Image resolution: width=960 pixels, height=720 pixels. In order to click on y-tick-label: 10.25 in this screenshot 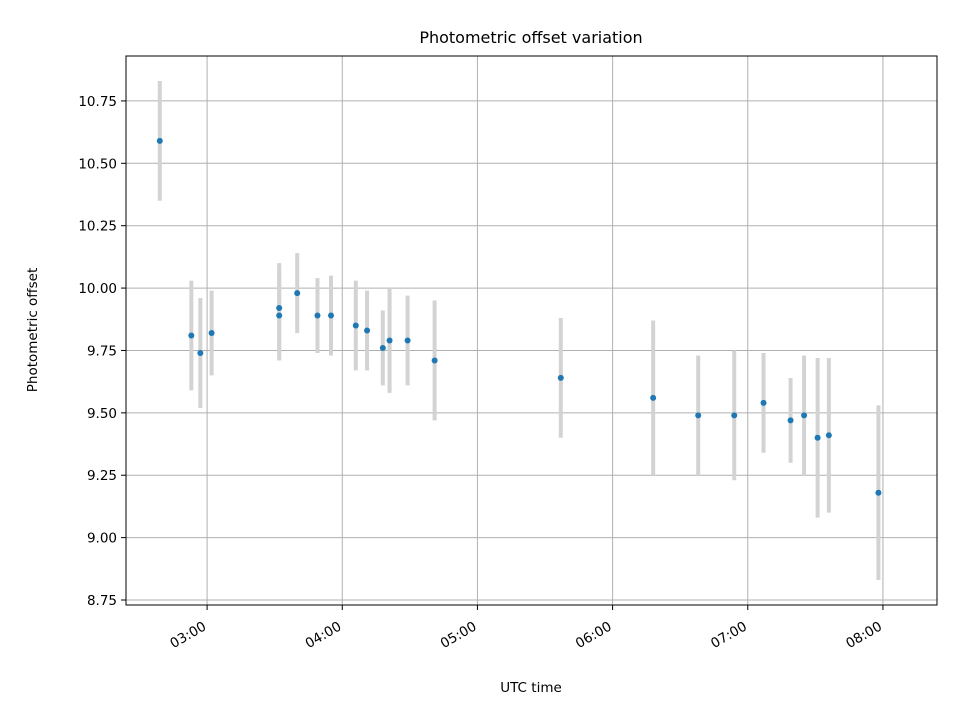, I will do `click(97, 227)`.